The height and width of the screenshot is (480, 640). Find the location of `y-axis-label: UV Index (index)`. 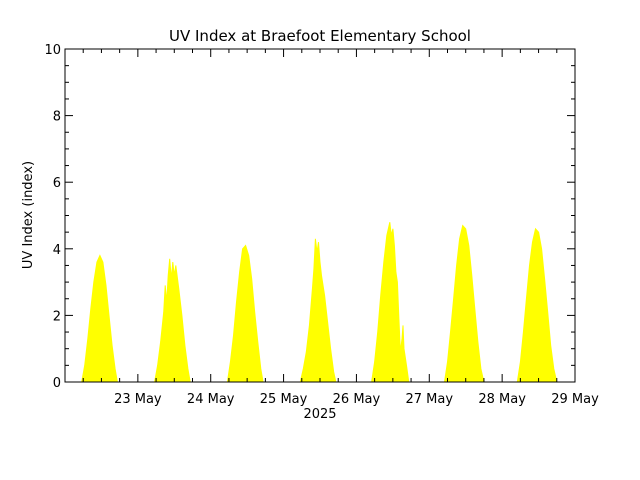

y-axis-label: UV Index (index) is located at coordinates (28, 215).